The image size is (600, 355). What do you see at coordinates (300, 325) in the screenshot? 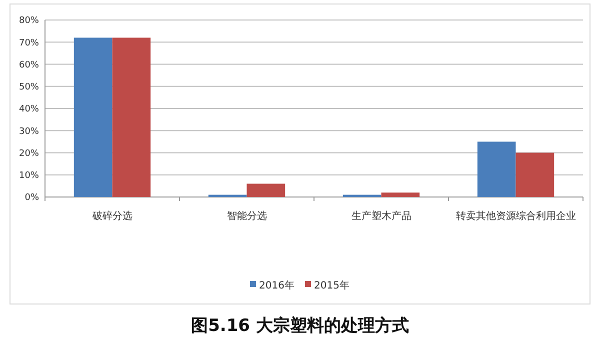
I see `text: 图5.16 大宗塑料的处理方式` at bounding box center [300, 325].